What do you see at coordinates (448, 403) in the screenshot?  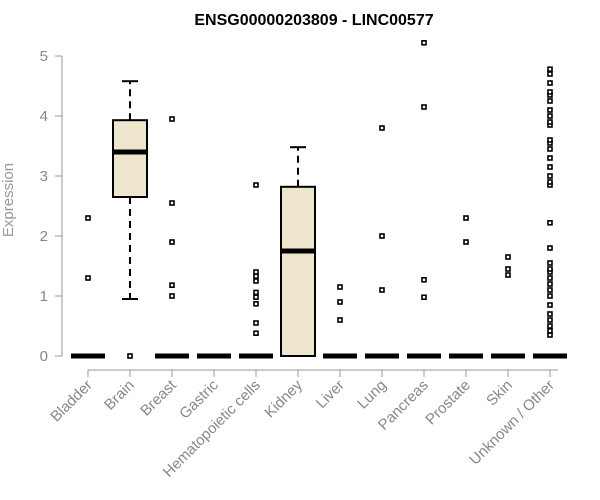 I see `x-tick-label: Prostate` at bounding box center [448, 403].